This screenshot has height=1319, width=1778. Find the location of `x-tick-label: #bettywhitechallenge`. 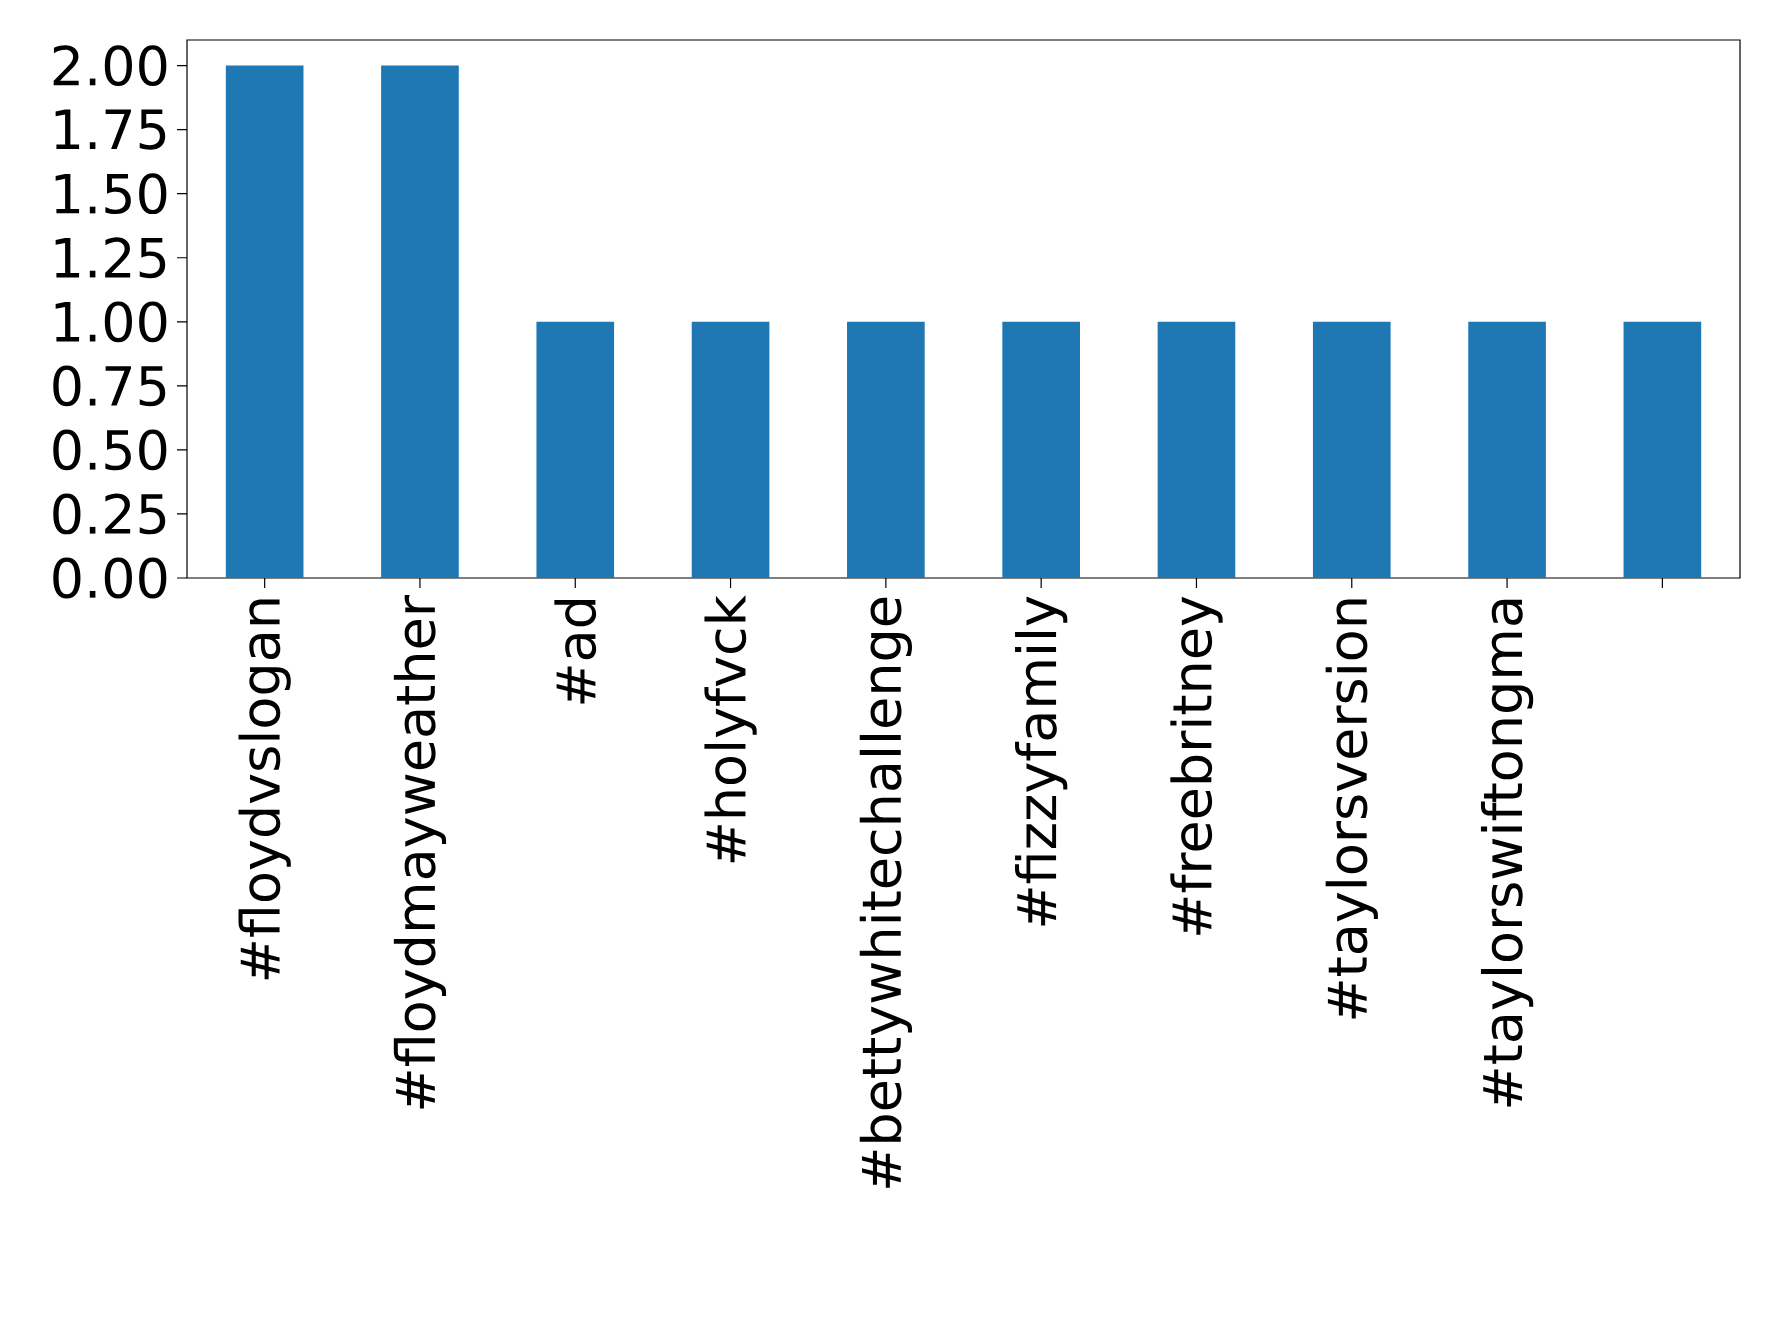

x-tick-label: #bettywhitechallenge is located at coordinates (885, 892).